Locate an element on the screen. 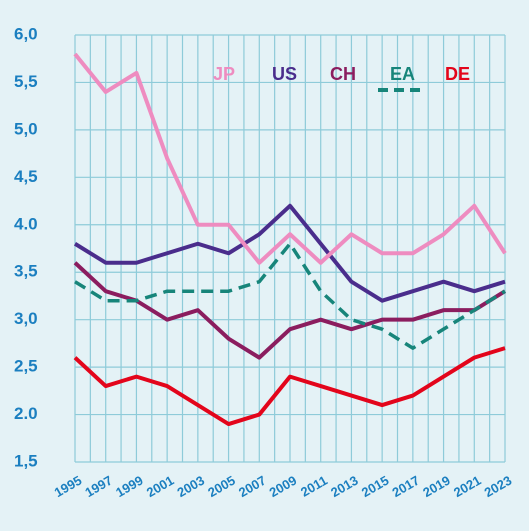 The image size is (529, 531). legend-label: JP is located at coordinates (224, 74).